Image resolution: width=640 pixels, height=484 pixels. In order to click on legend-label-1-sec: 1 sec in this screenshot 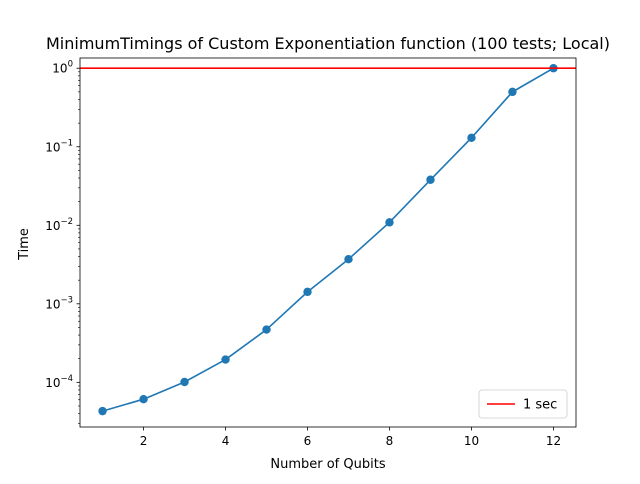, I will do `click(540, 405)`.